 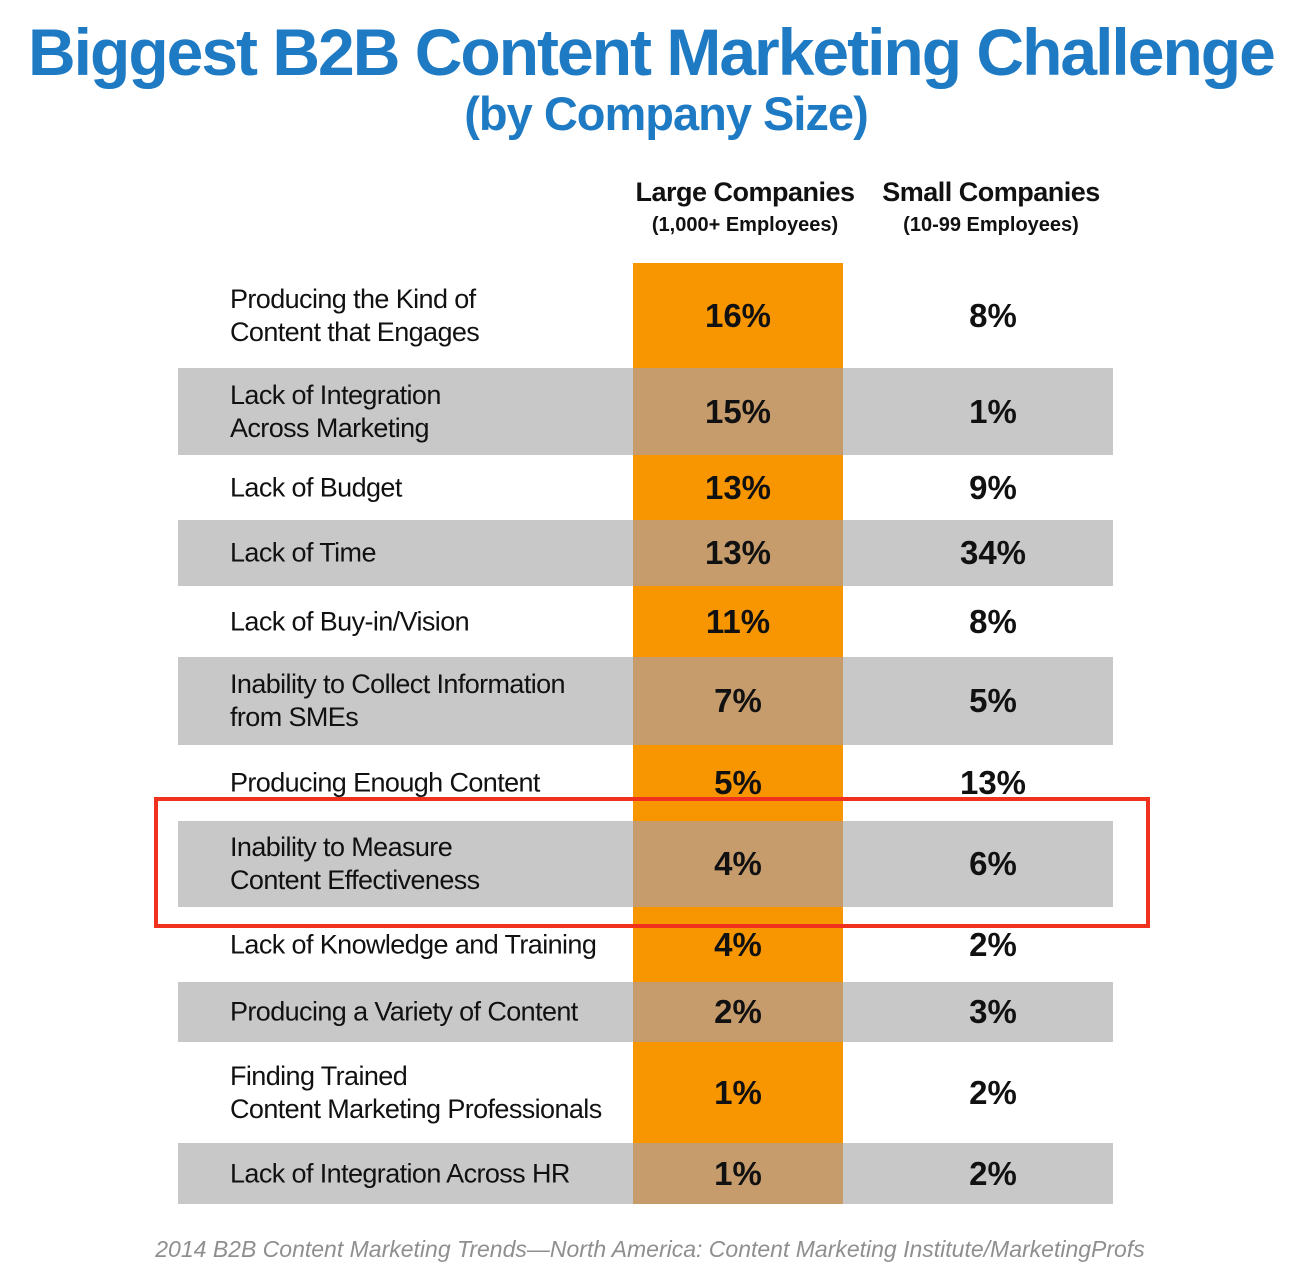 I want to click on small-company-value: 13%, so click(x=993, y=782).